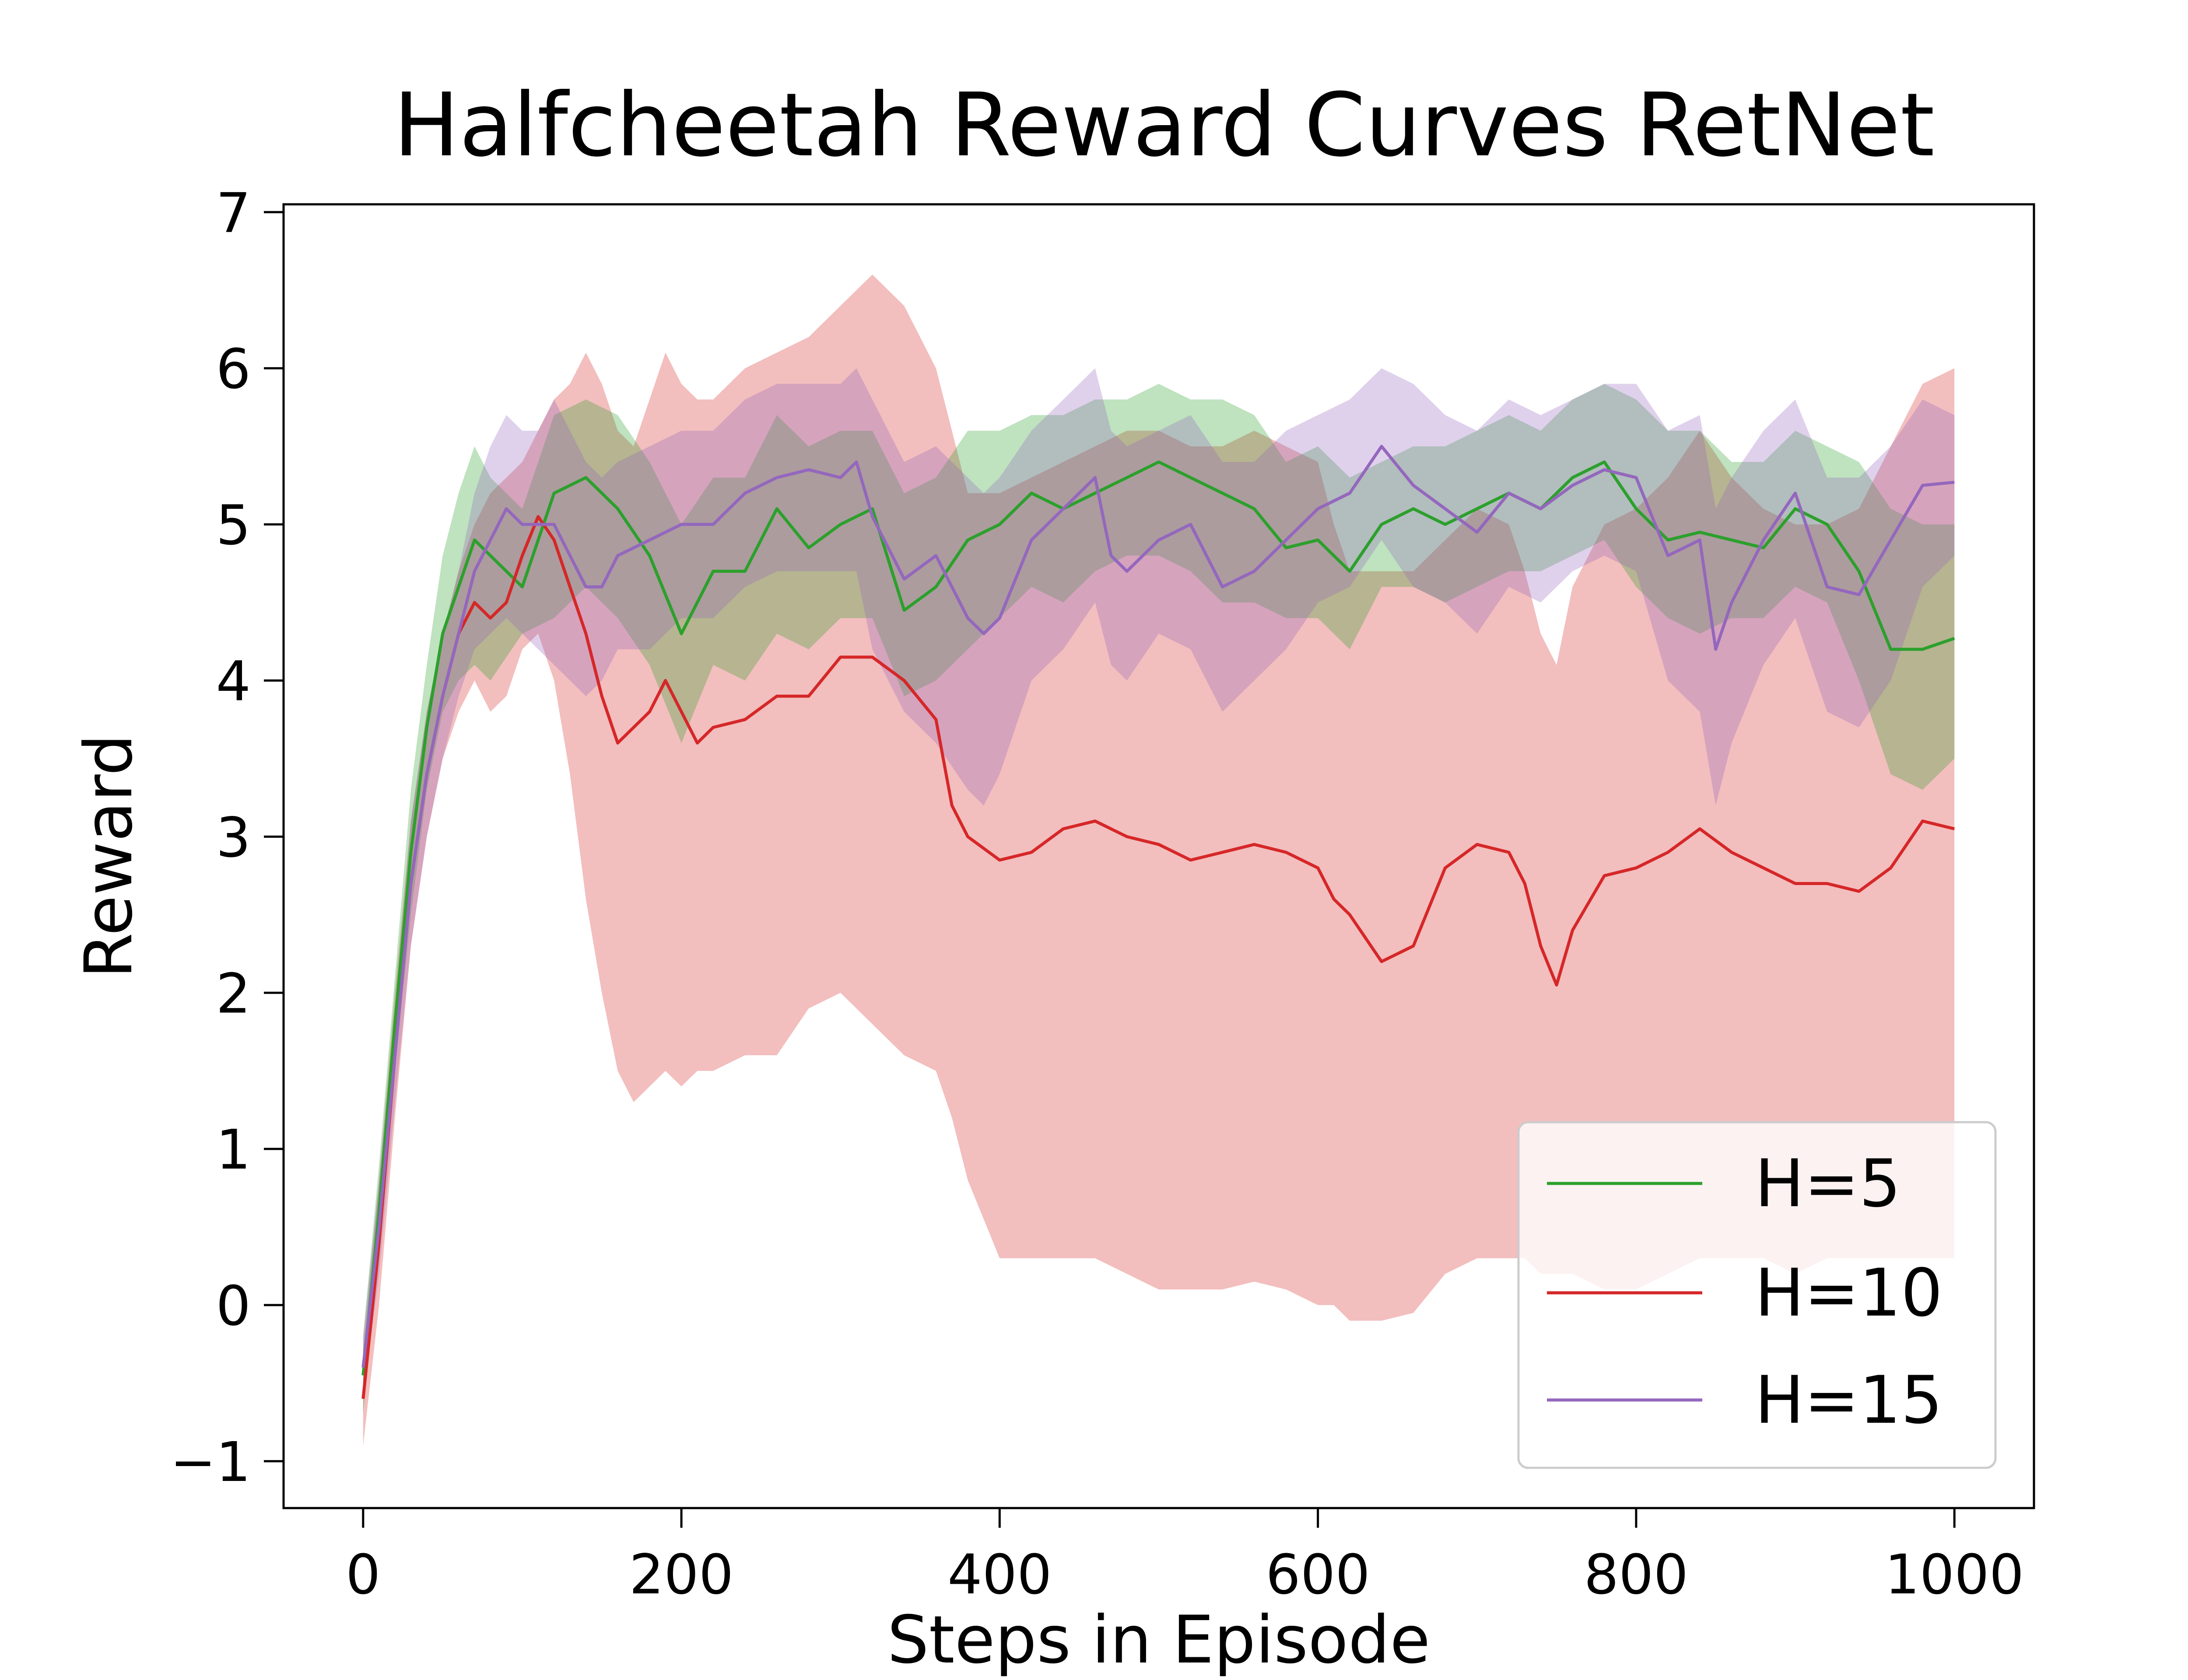  I want to click on y-tick-label: −1, so click(210, 1462).